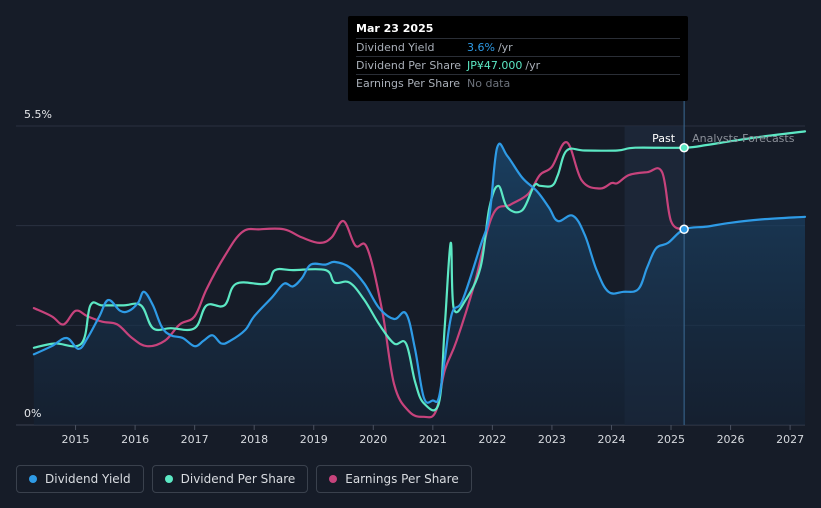  Describe the element at coordinates (373, 439) in the screenshot. I see `x-tick-label: 2020` at that location.